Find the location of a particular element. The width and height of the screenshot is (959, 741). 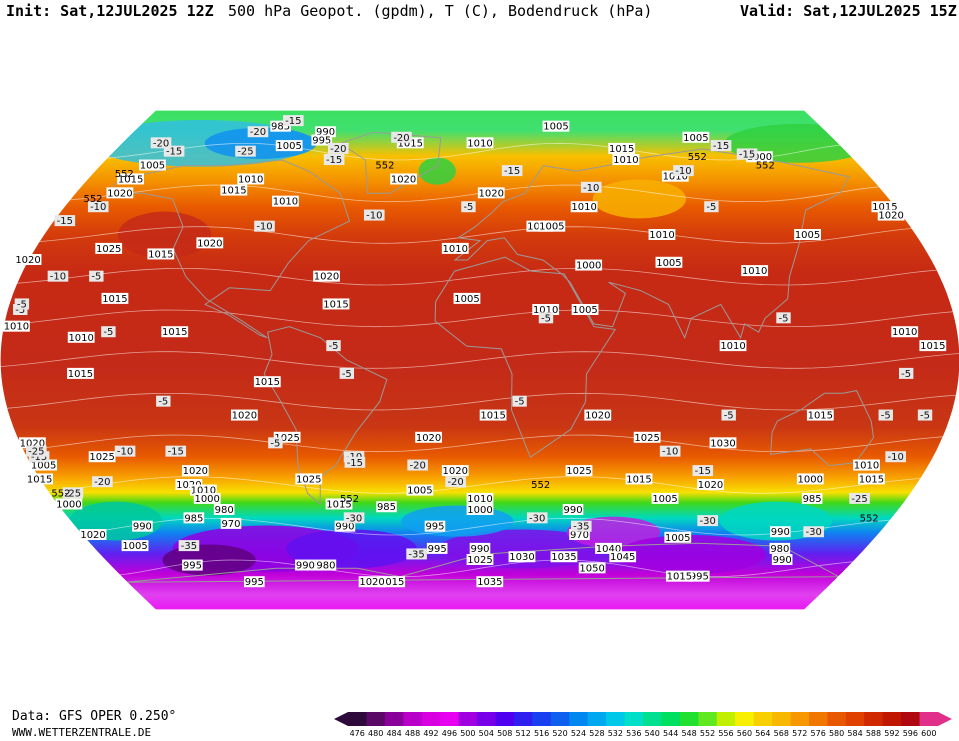

scale-arrow-left is located at coordinates (341, 719).